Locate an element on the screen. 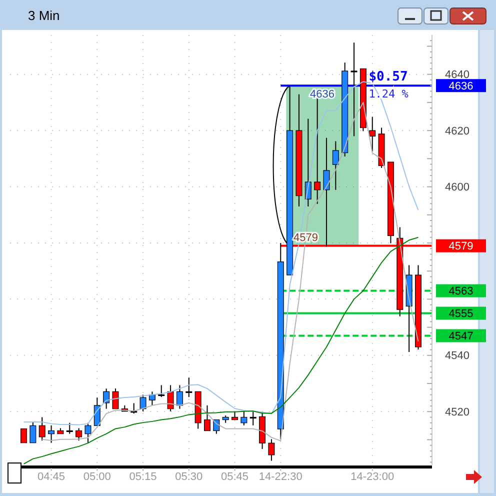  y-tick-label: 4520 is located at coordinates (457, 412).